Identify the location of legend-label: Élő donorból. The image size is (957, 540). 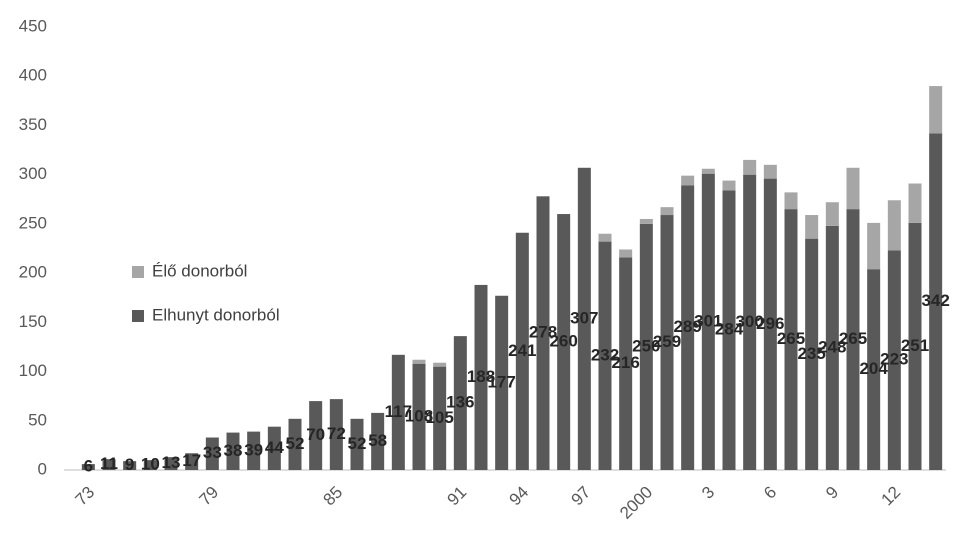
(199, 270).